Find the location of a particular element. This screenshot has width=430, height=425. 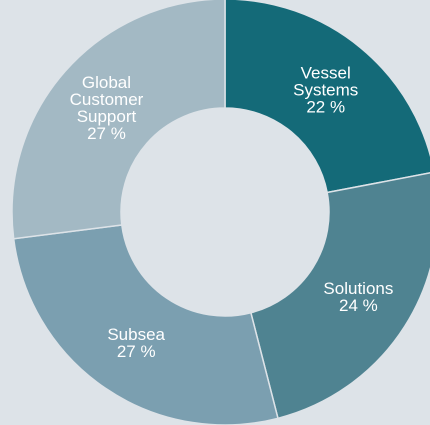

category-label: Global Customer Support is located at coordinates (106, 99).